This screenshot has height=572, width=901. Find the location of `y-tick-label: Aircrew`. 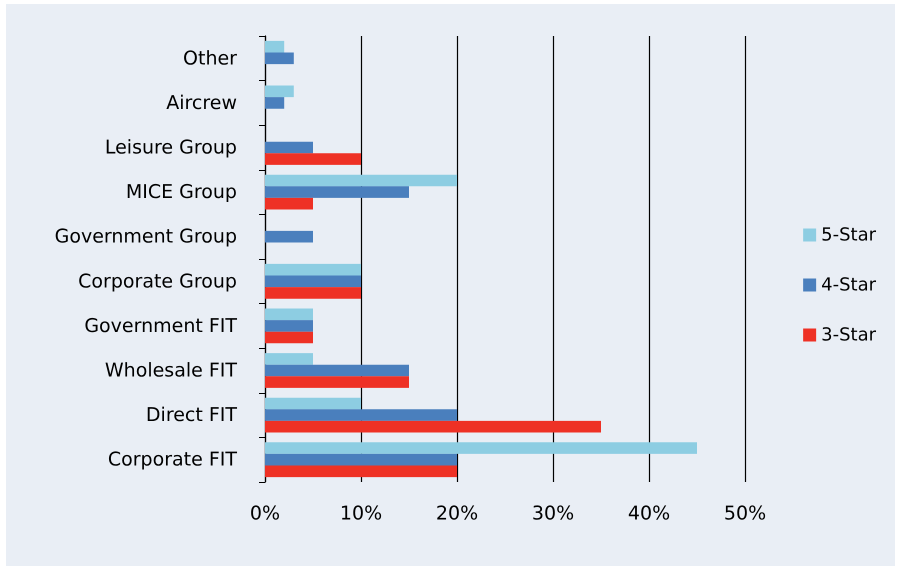

y-tick-label: Aircrew is located at coordinates (201, 103).